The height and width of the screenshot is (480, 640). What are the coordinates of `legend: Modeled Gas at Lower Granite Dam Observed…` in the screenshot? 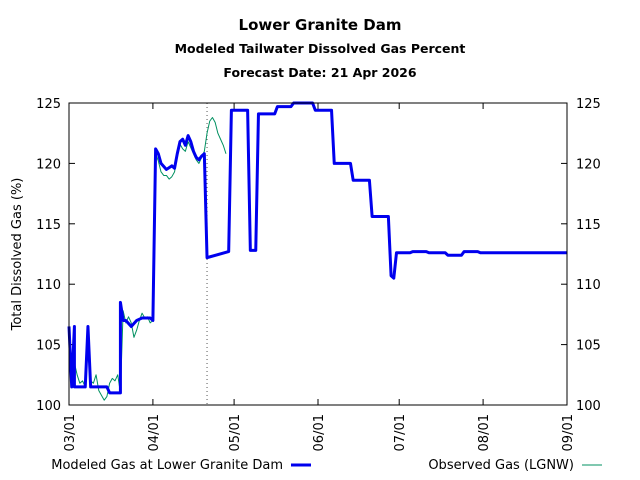 It's located at (326, 465).